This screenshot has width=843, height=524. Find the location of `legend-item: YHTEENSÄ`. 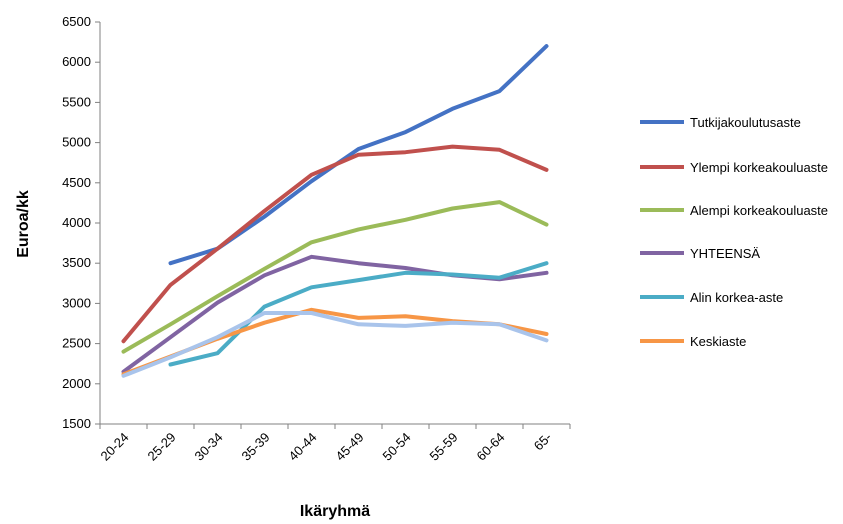

legend-item: YHTEENSÄ is located at coordinates (740, 253).